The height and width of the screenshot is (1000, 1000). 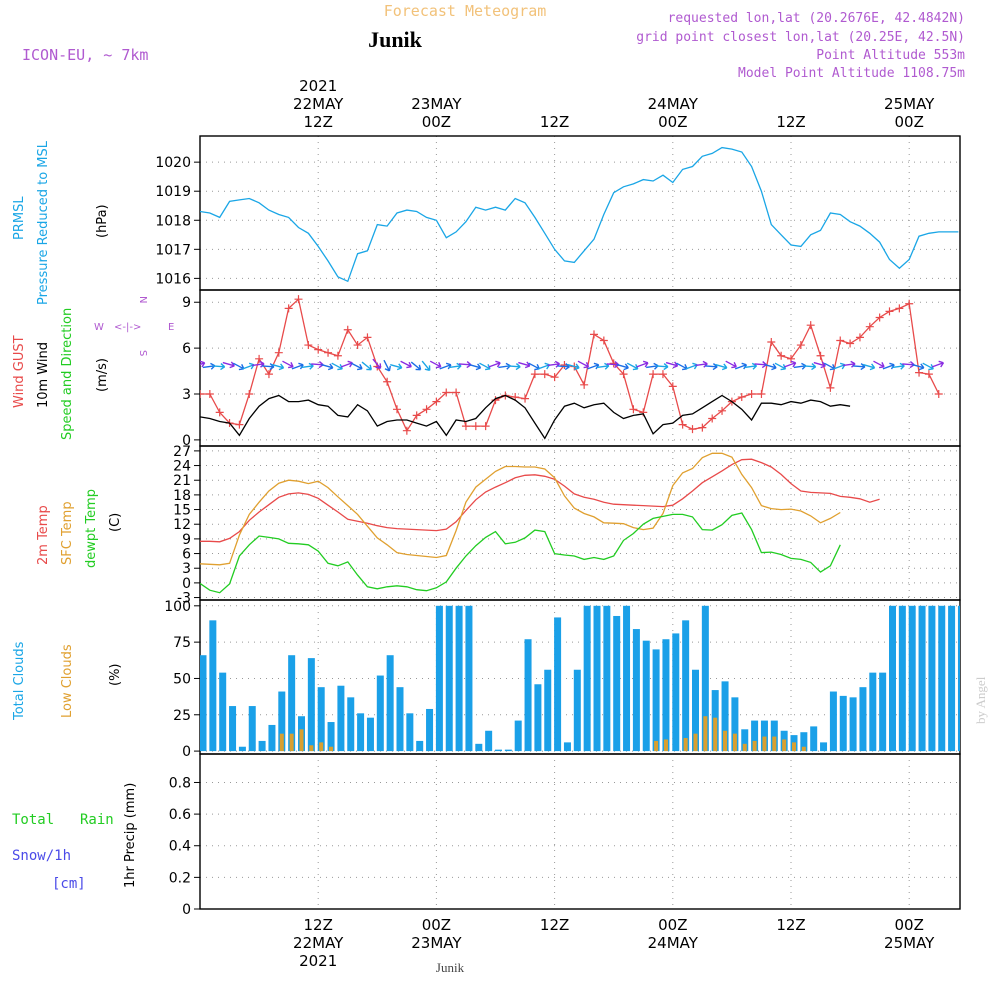 What do you see at coordinates (790, 122) in the screenshot?
I see `top-time-label: 12Z` at bounding box center [790, 122].